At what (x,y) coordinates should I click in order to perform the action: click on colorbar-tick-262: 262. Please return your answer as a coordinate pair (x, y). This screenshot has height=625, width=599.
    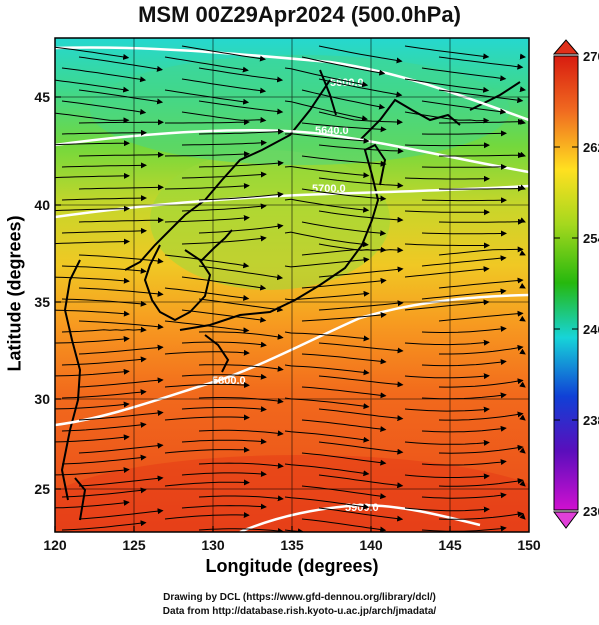
    Looking at the image, I should click on (591, 147).